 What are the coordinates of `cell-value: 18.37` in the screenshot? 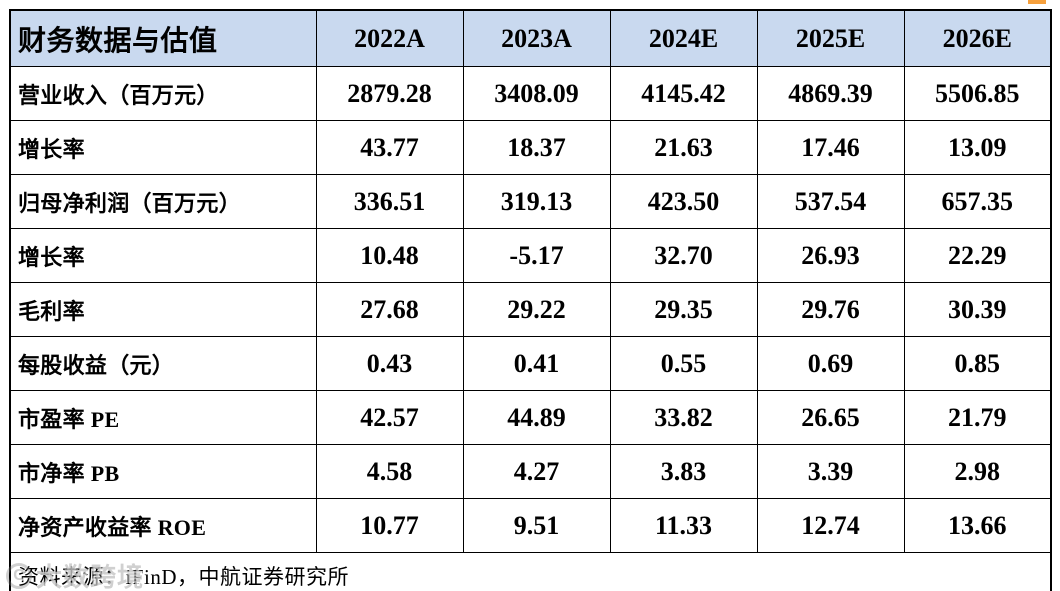 It's located at (536, 147).